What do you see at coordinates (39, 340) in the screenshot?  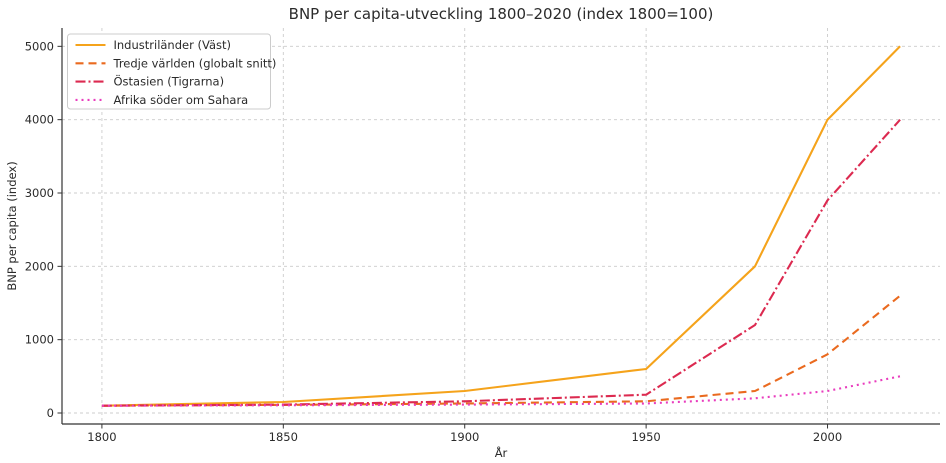 I see `y-tick-label: 1000` at bounding box center [39, 340].